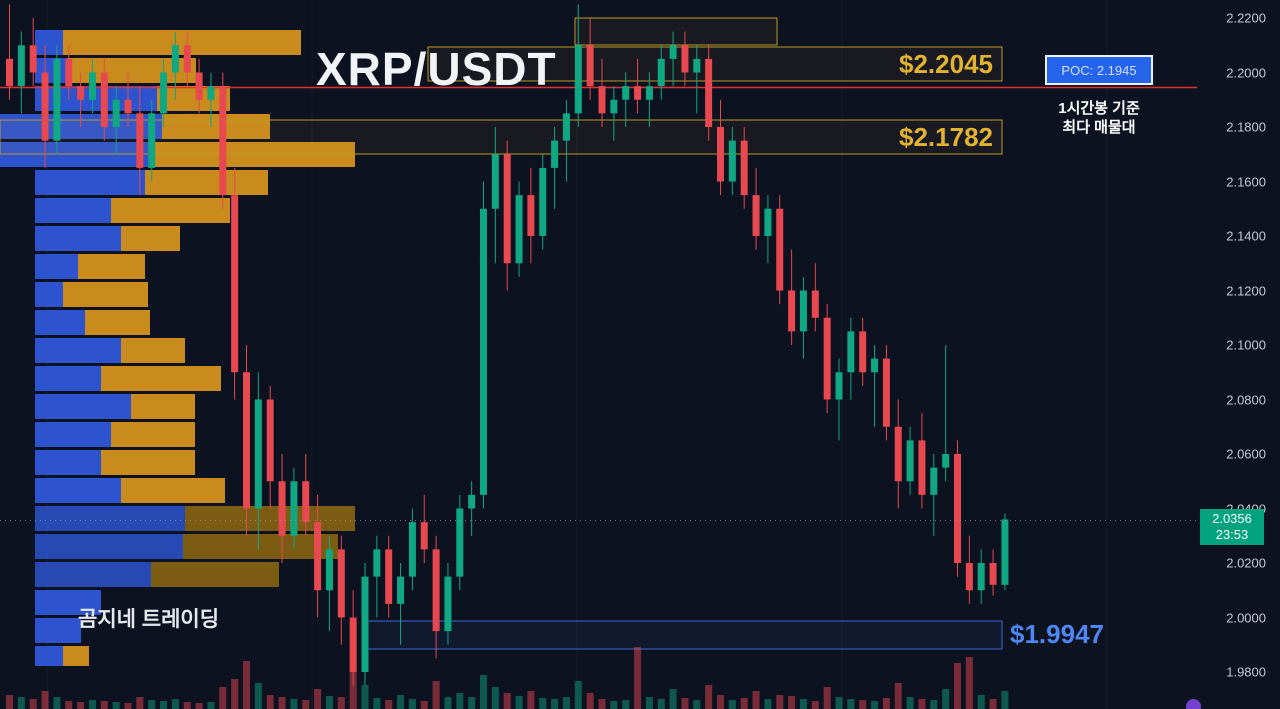  What do you see at coordinates (1246, 18) in the screenshot?
I see `price-axis-label: 2.2200` at bounding box center [1246, 18].